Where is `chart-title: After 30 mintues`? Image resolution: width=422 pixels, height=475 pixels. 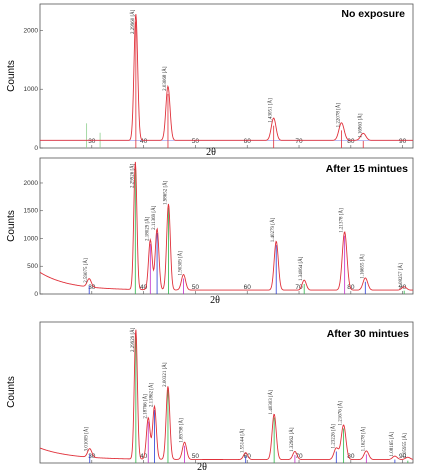 chart-title: After 30 mintues is located at coordinates (368, 334).